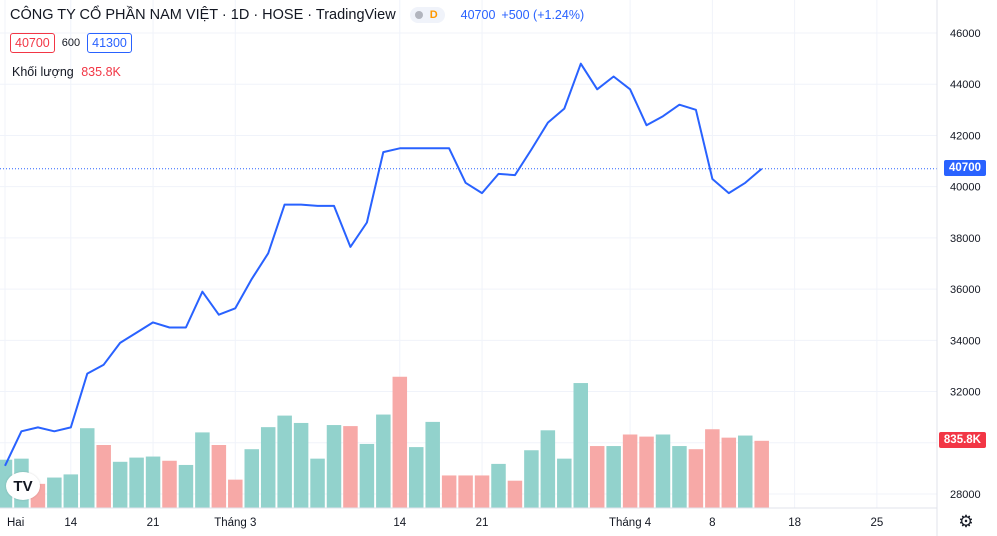 The width and height of the screenshot is (997, 536). I want to click on time-axis: Hai 14 21 Tháng 3 14 21 Tháng 4 8 18 25, so click(468, 518).